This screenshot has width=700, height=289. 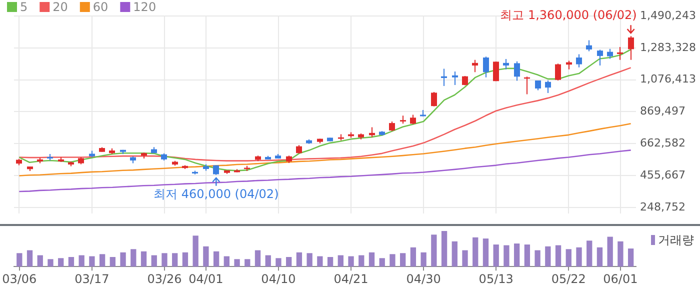 I want to click on legend-label: 120, so click(x=144, y=7).